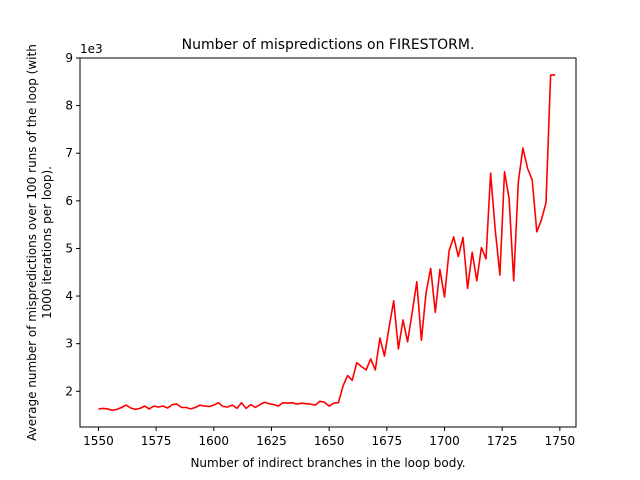 The height and width of the screenshot is (480, 640). What do you see at coordinates (271, 441) in the screenshot?
I see `x-tick-label: 1625` at bounding box center [271, 441].